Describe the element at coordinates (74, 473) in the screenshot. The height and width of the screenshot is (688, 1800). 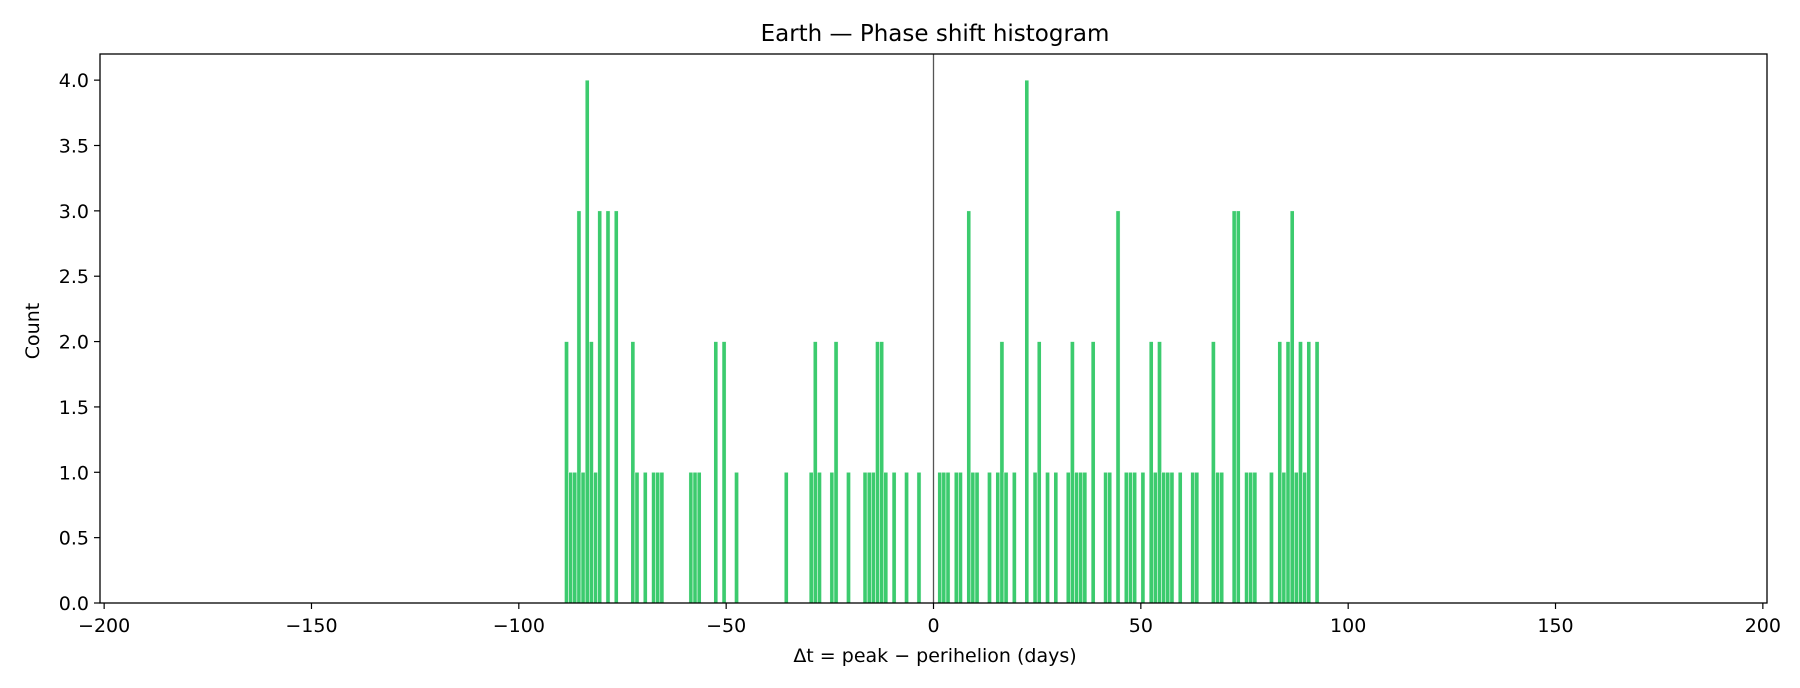
I see `y-tick-label: 1.0` at that location.